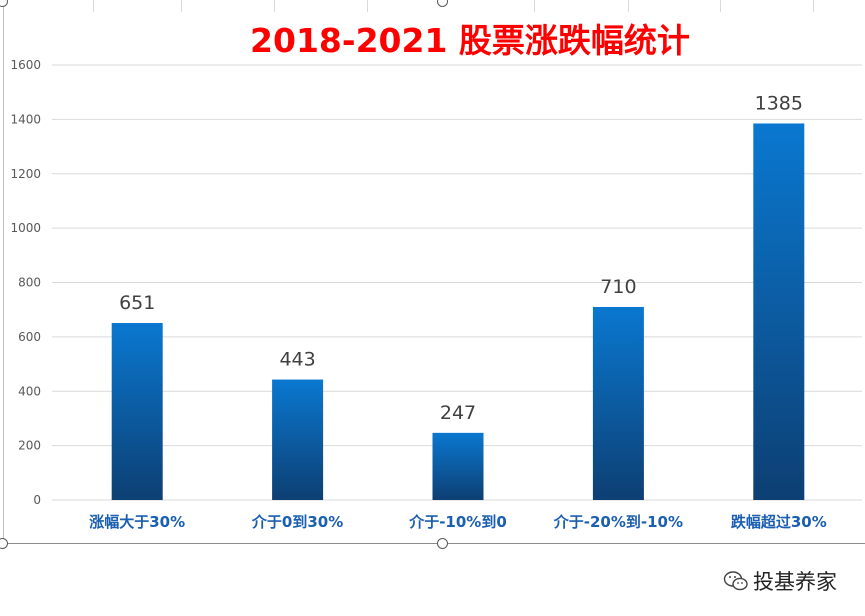 This screenshot has width=865, height=616. I want to click on data-label: 443, so click(297, 360).